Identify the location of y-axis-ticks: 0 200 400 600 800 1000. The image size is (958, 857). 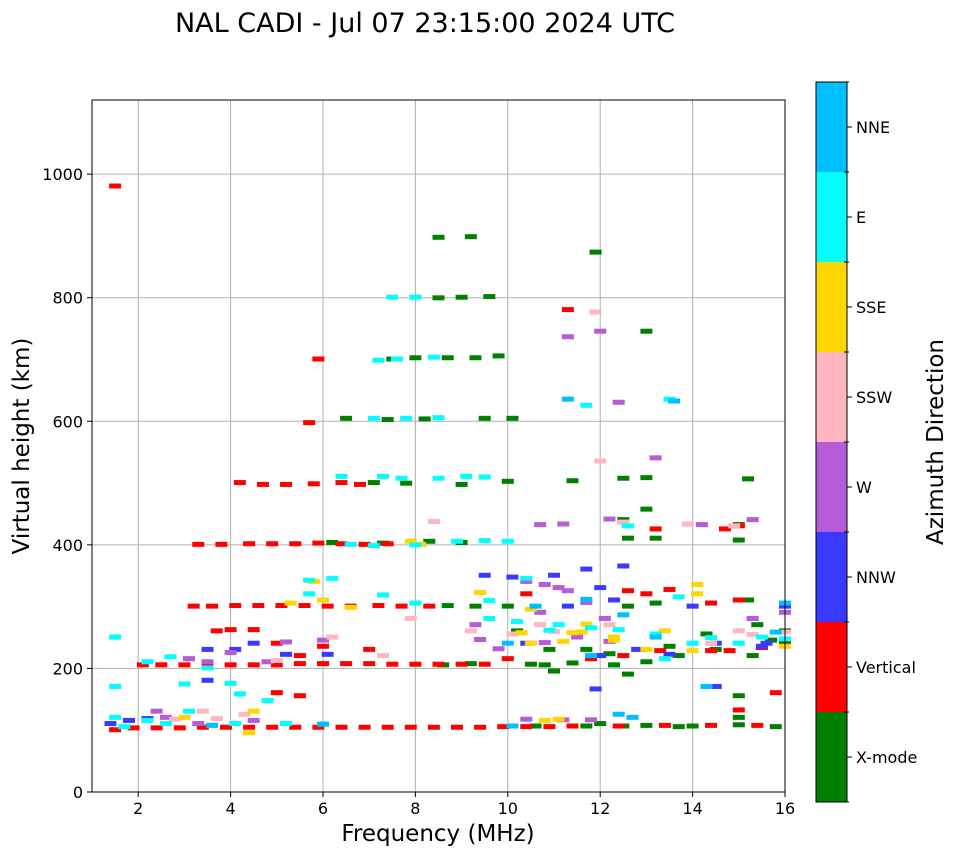
(67, 483).